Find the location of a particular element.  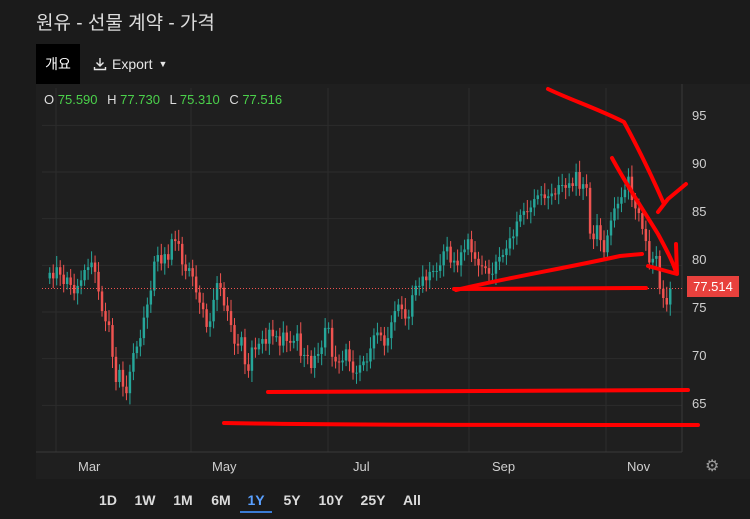

gear-icon: ⚙ is located at coordinates (712, 466).